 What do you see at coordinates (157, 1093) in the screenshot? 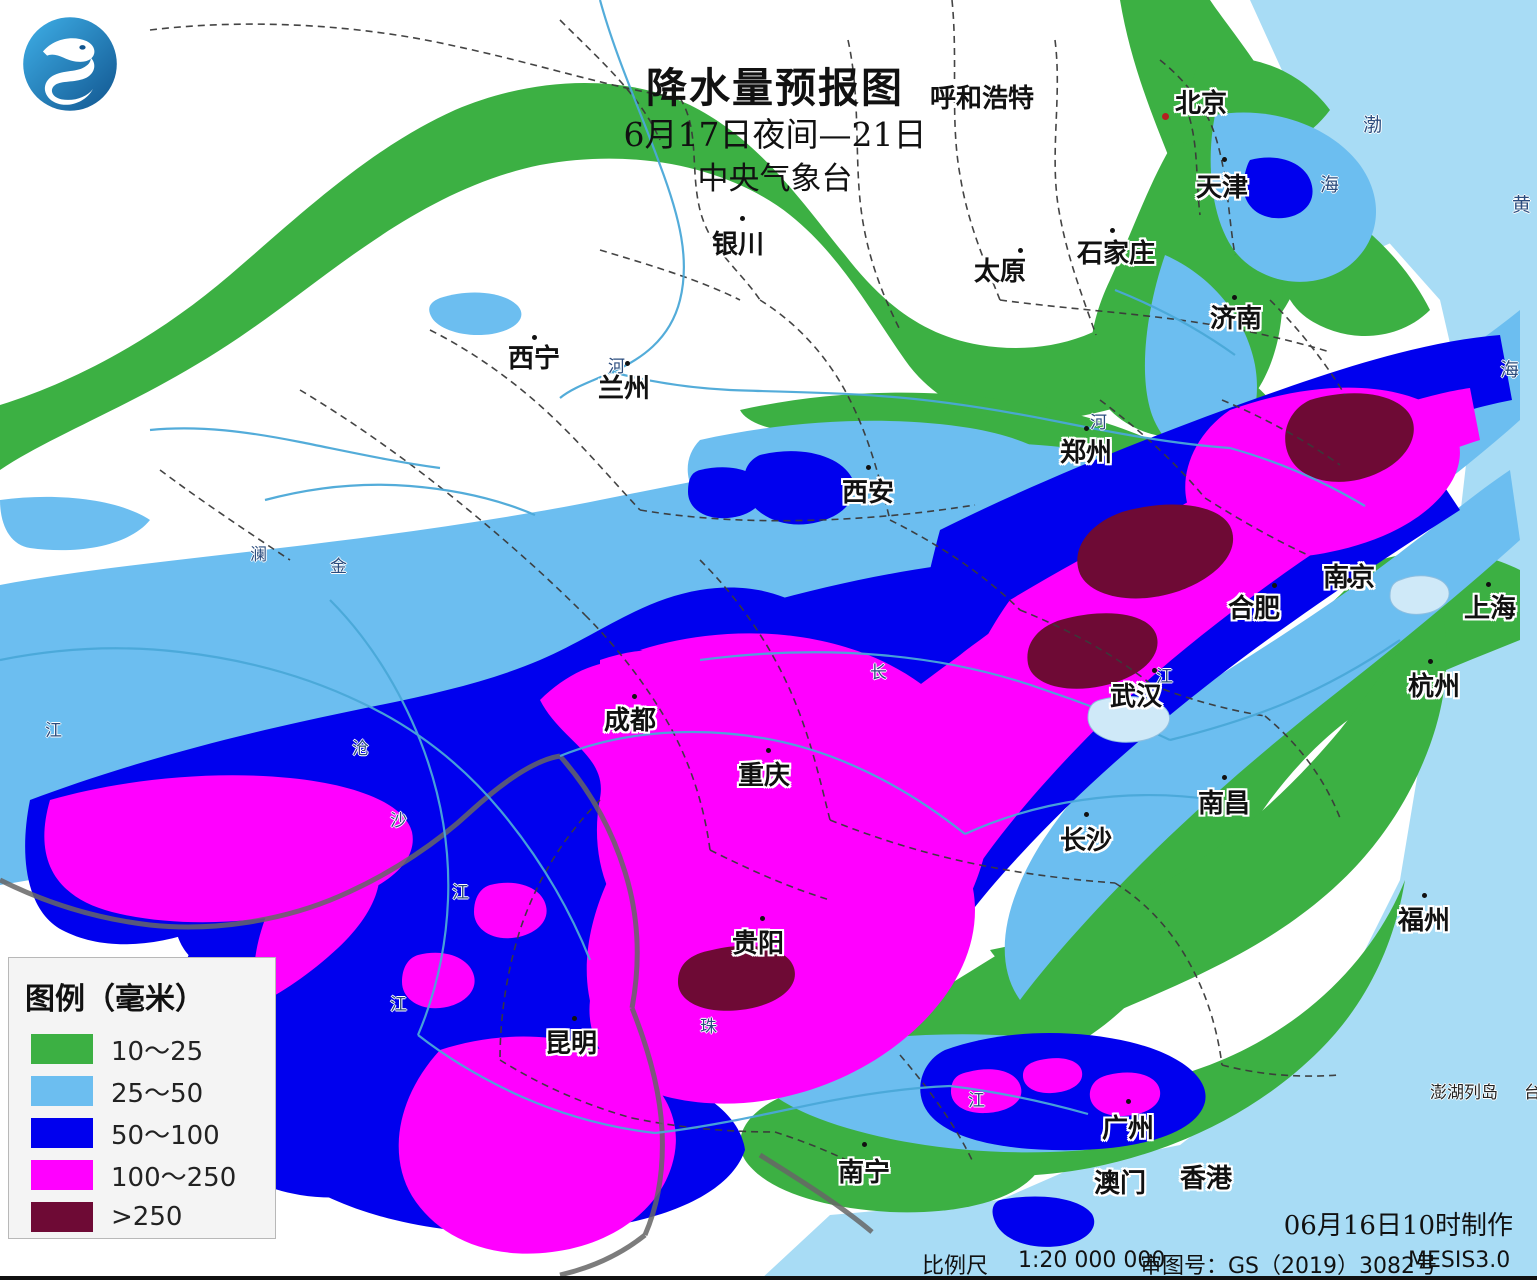
I see `legend-label: 25～50` at bounding box center [157, 1093].